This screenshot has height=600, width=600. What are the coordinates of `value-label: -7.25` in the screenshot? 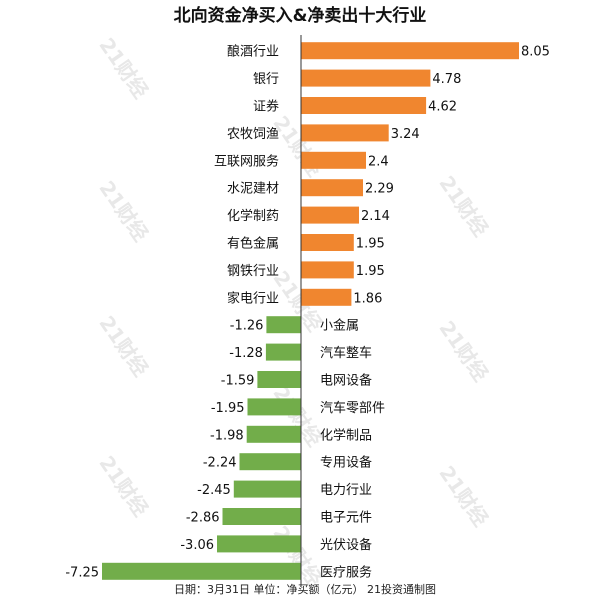 It's located at (82, 572).